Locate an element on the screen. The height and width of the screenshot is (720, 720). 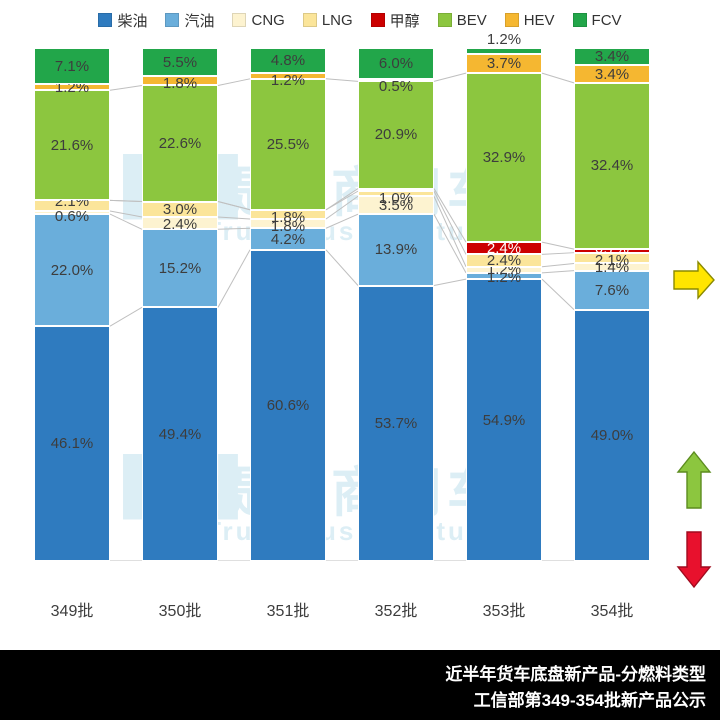
bar-segment-BEV: 22.6% is located at coordinates (180, 143).